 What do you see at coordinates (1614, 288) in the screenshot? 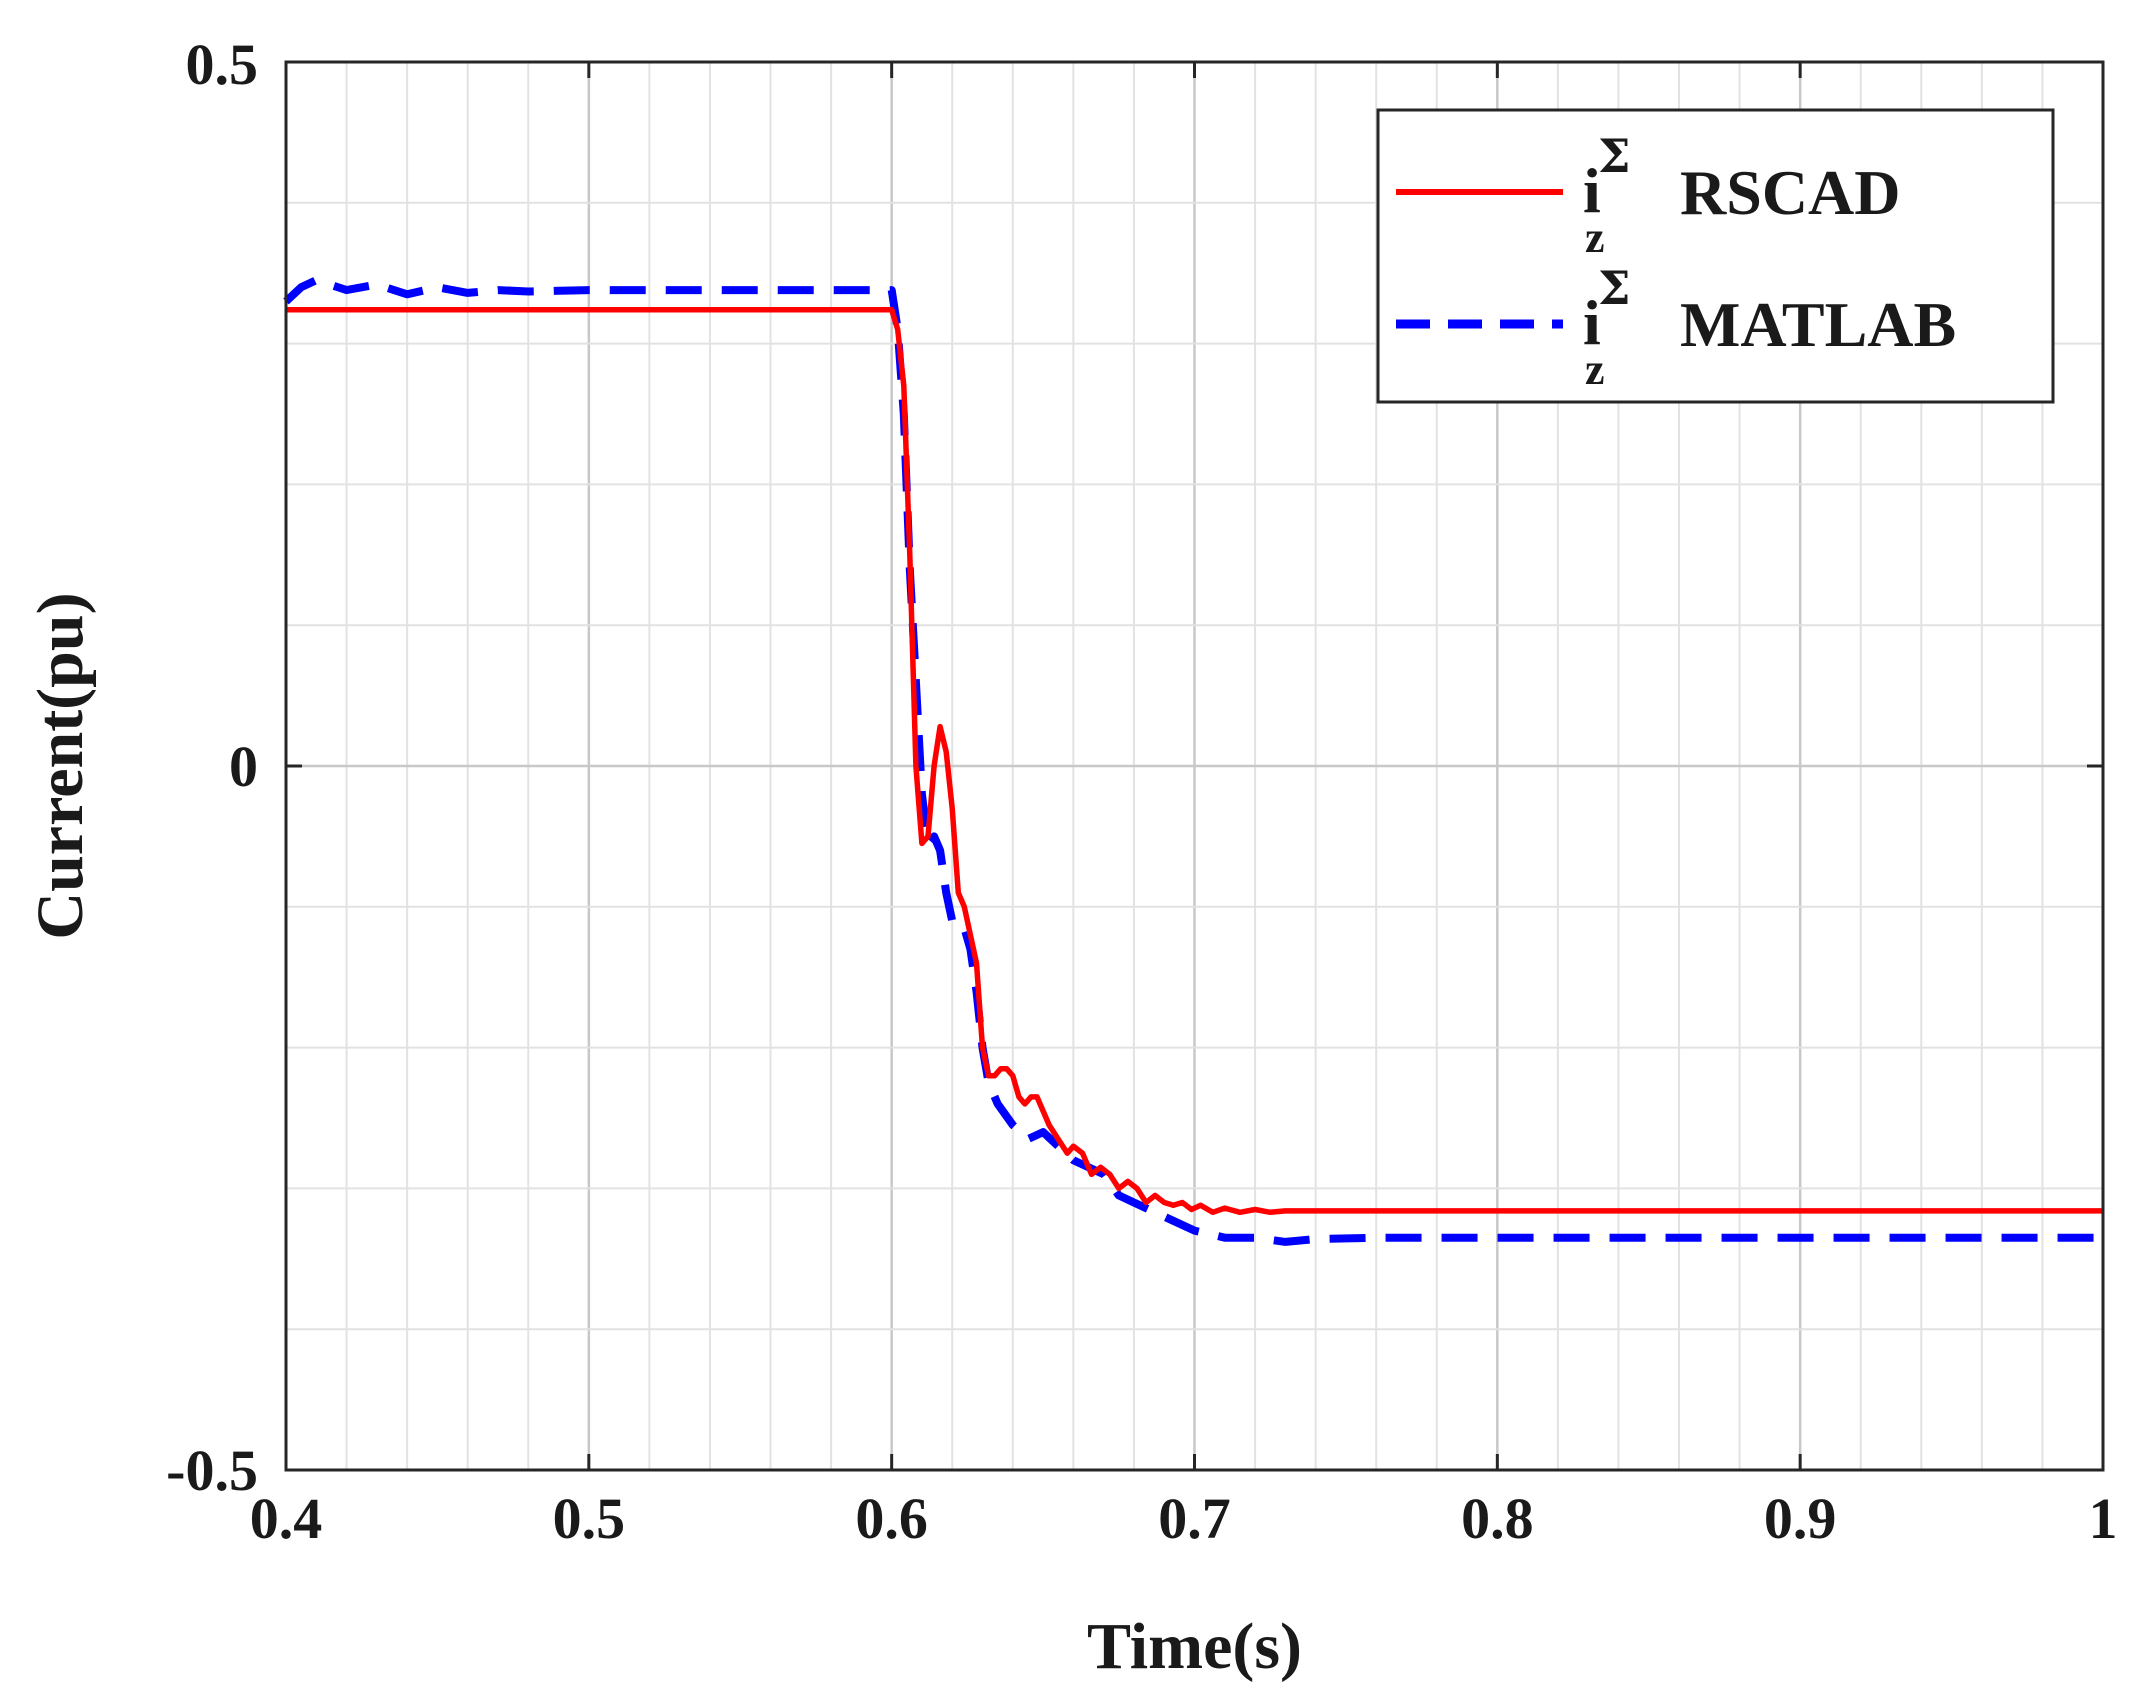
I see `legend-superscript-matlab: Σ` at bounding box center [1614, 288].